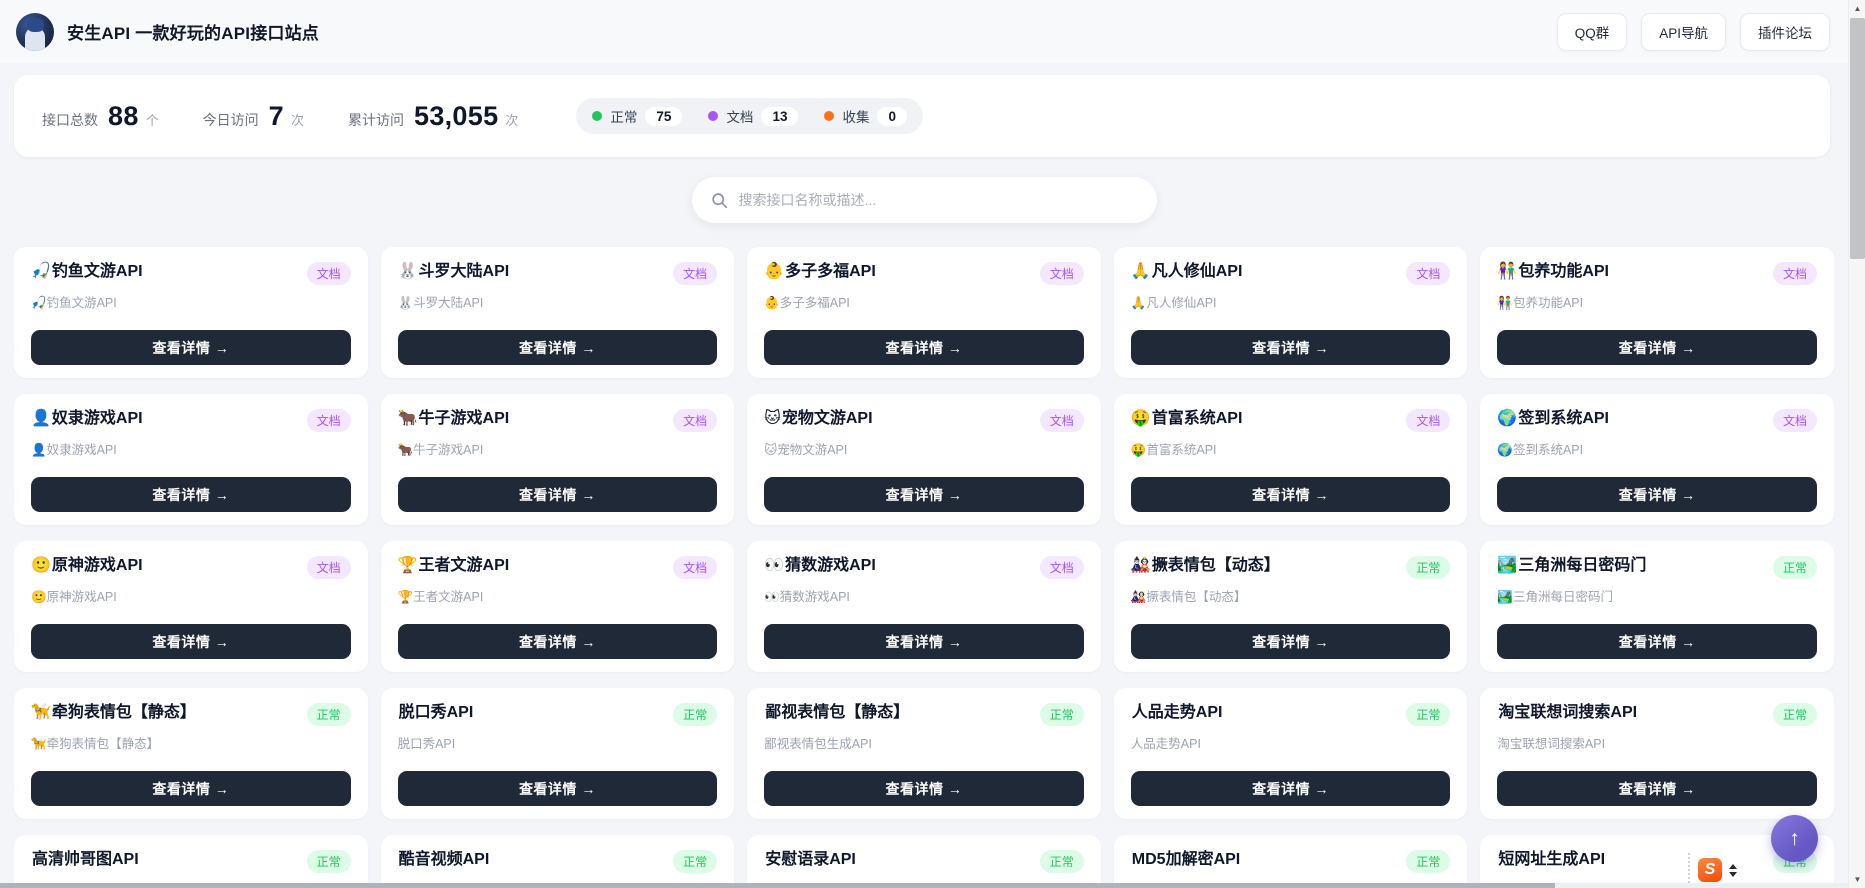 This screenshot has height=888, width=1865. I want to click on nav-button-plugin-forum: 插件论坛, so click(1785, 31).